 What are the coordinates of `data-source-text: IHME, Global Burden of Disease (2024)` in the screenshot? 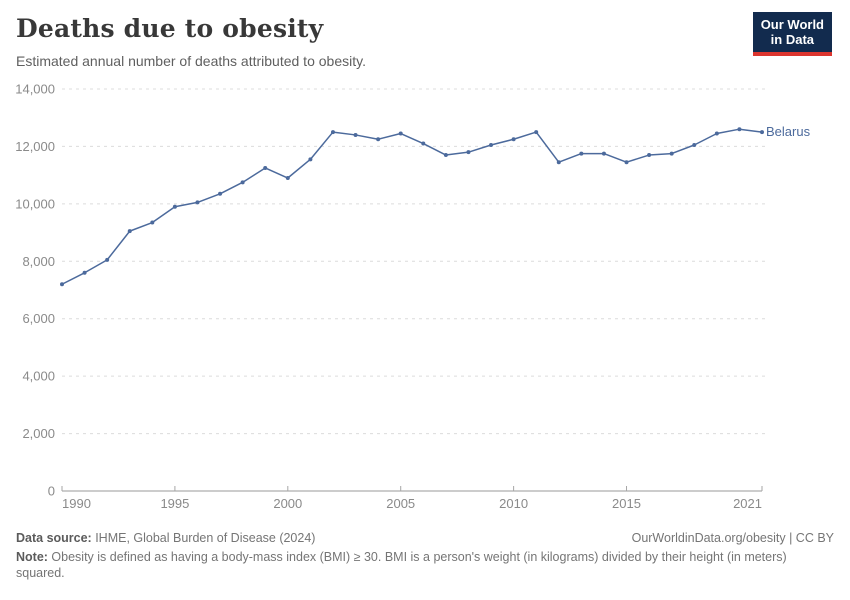 It's located at (203, 538).